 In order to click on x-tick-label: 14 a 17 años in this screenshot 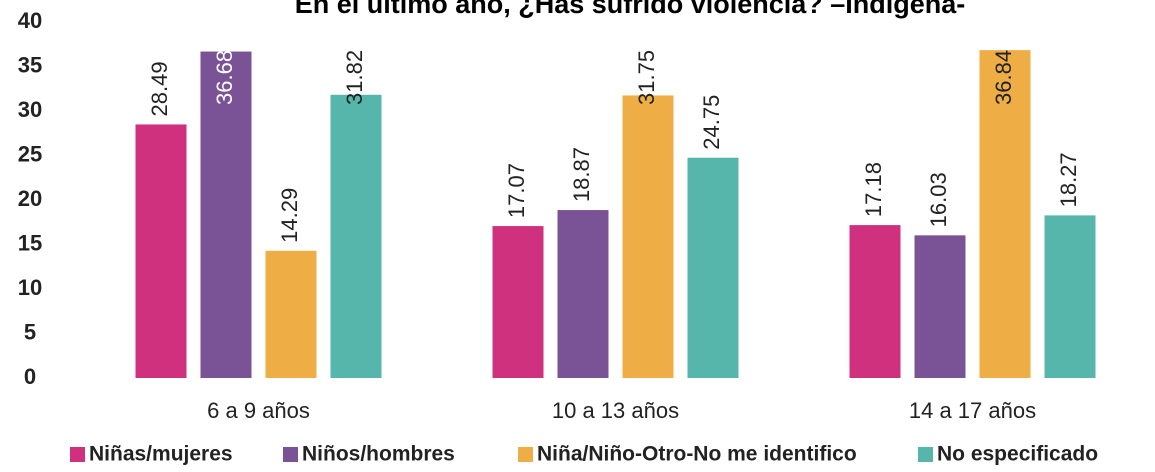, I will do `click(972, 410)`.